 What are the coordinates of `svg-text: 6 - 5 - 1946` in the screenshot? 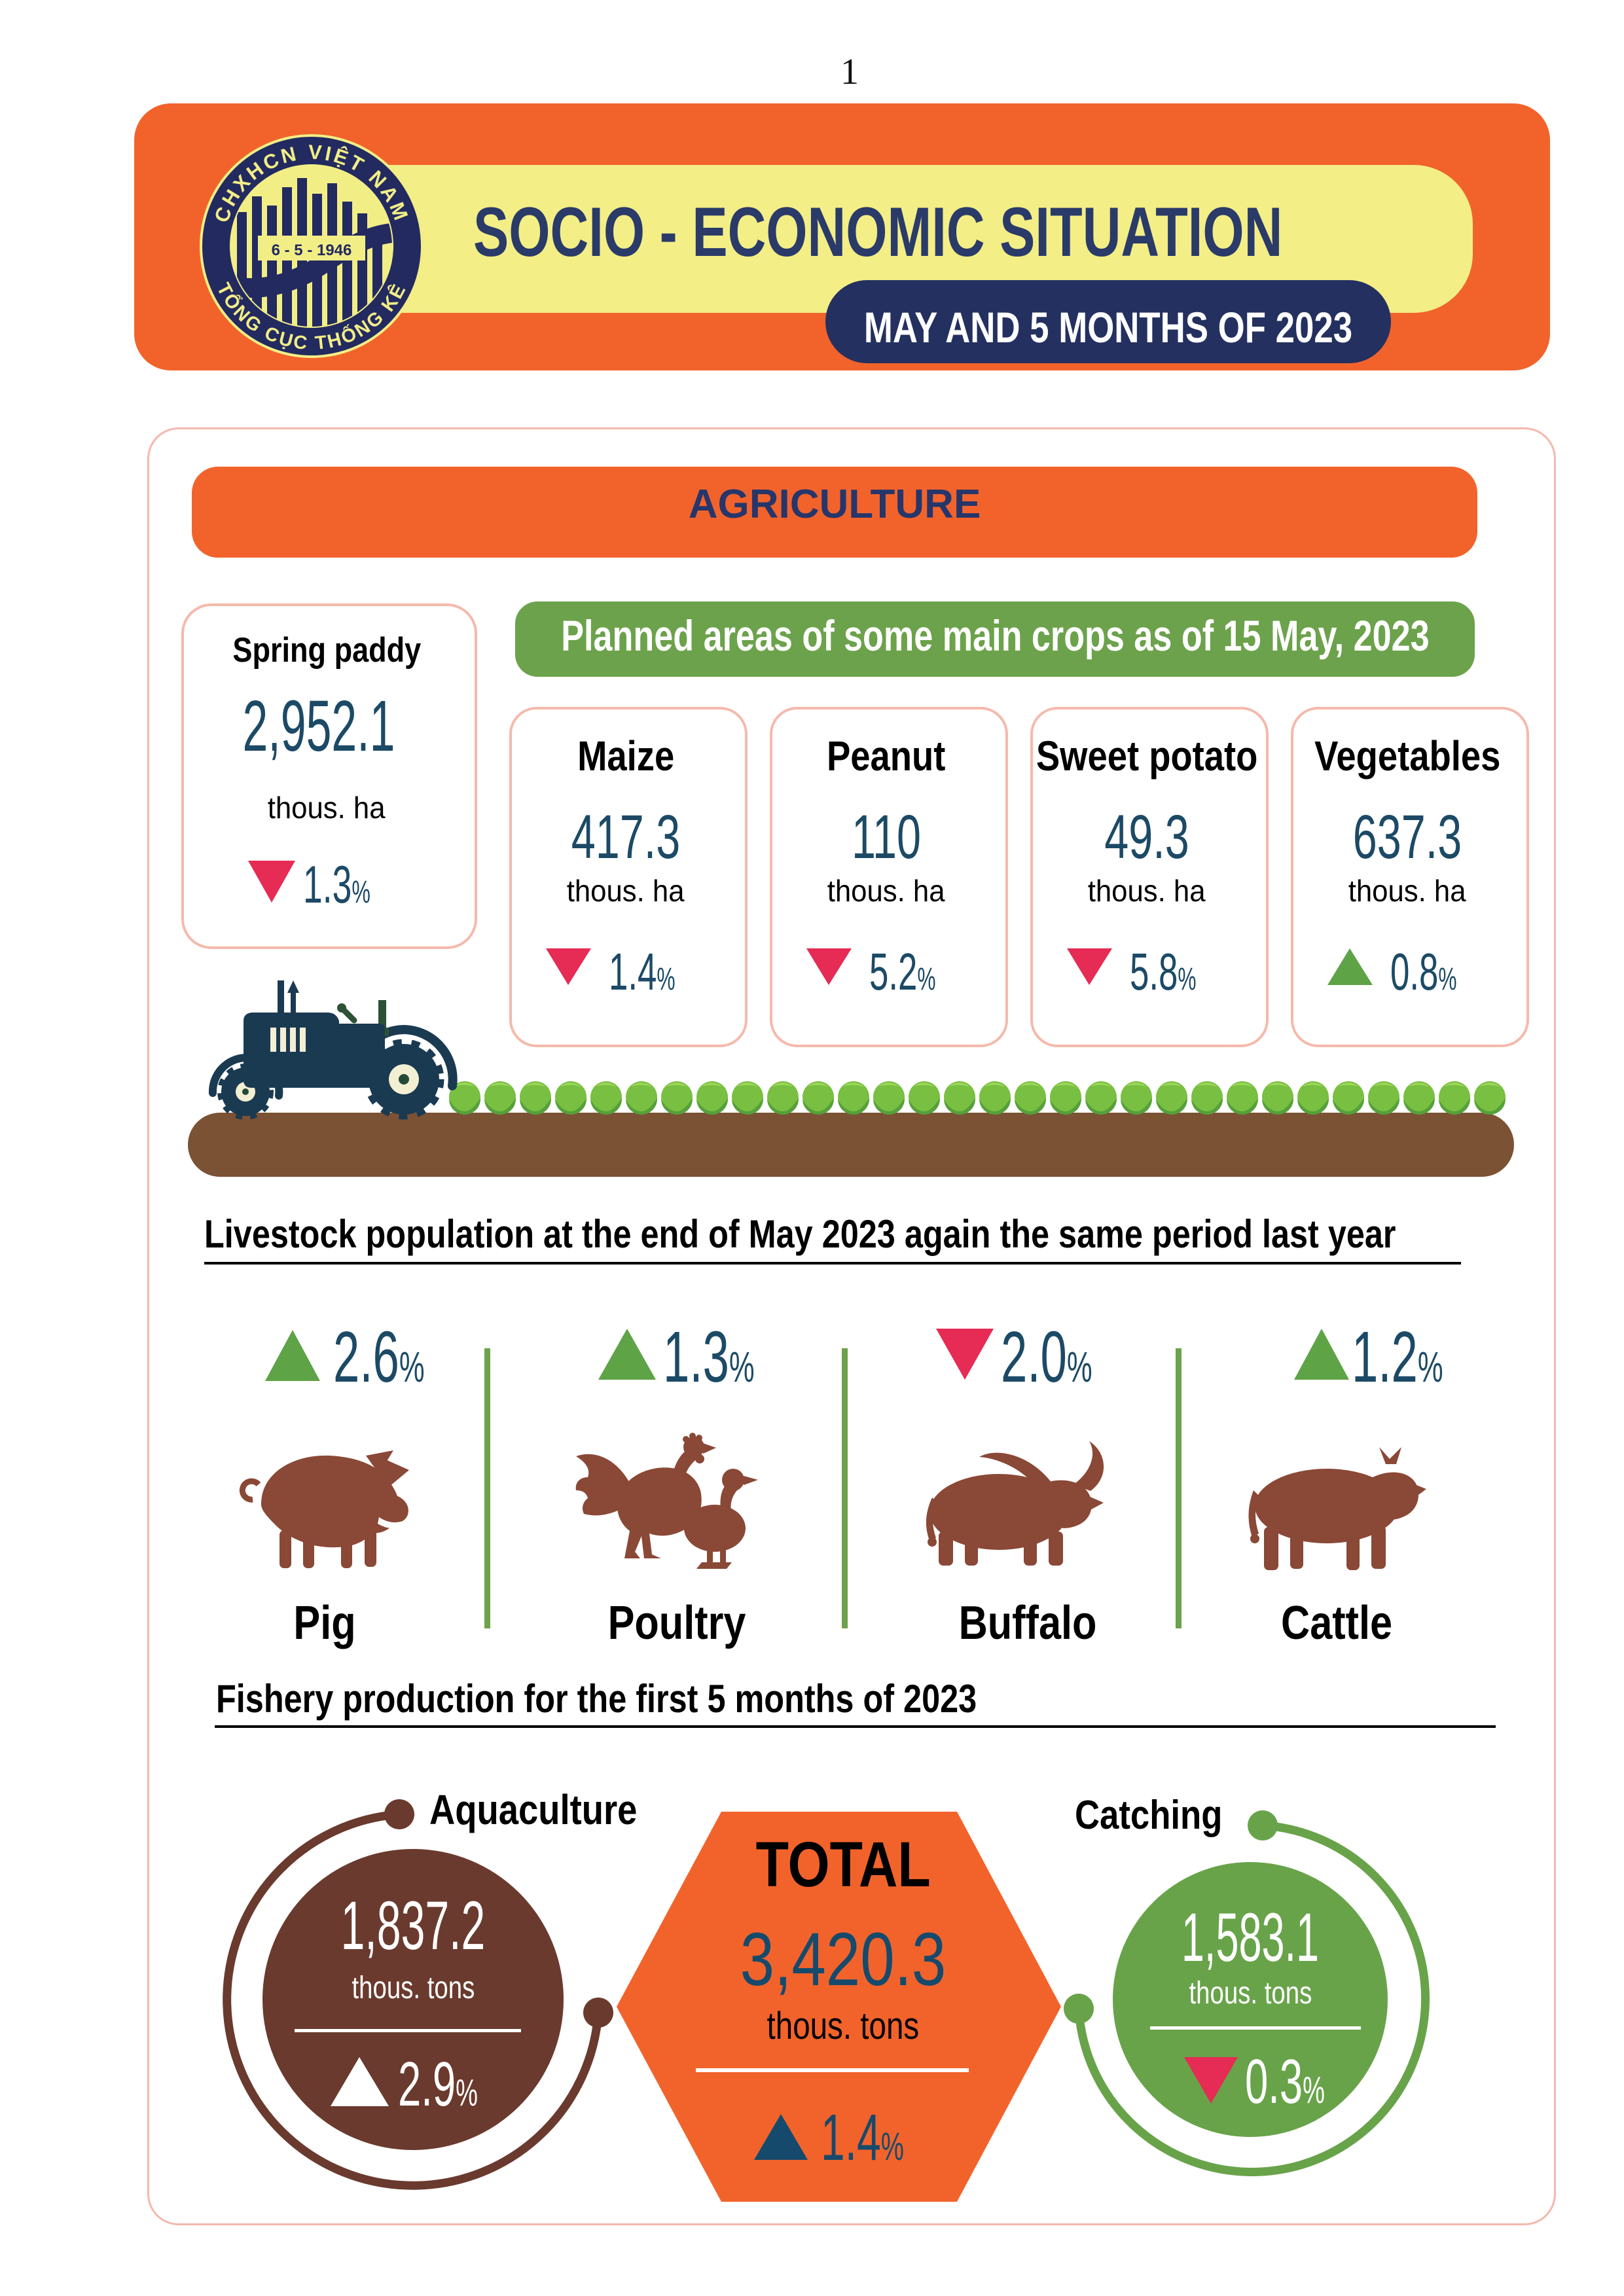 It's located at (312, 250).